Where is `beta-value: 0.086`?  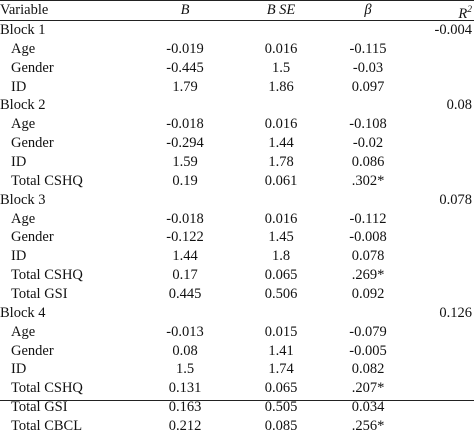
beta-value: 0.086 is located at coordinates (368, 162).